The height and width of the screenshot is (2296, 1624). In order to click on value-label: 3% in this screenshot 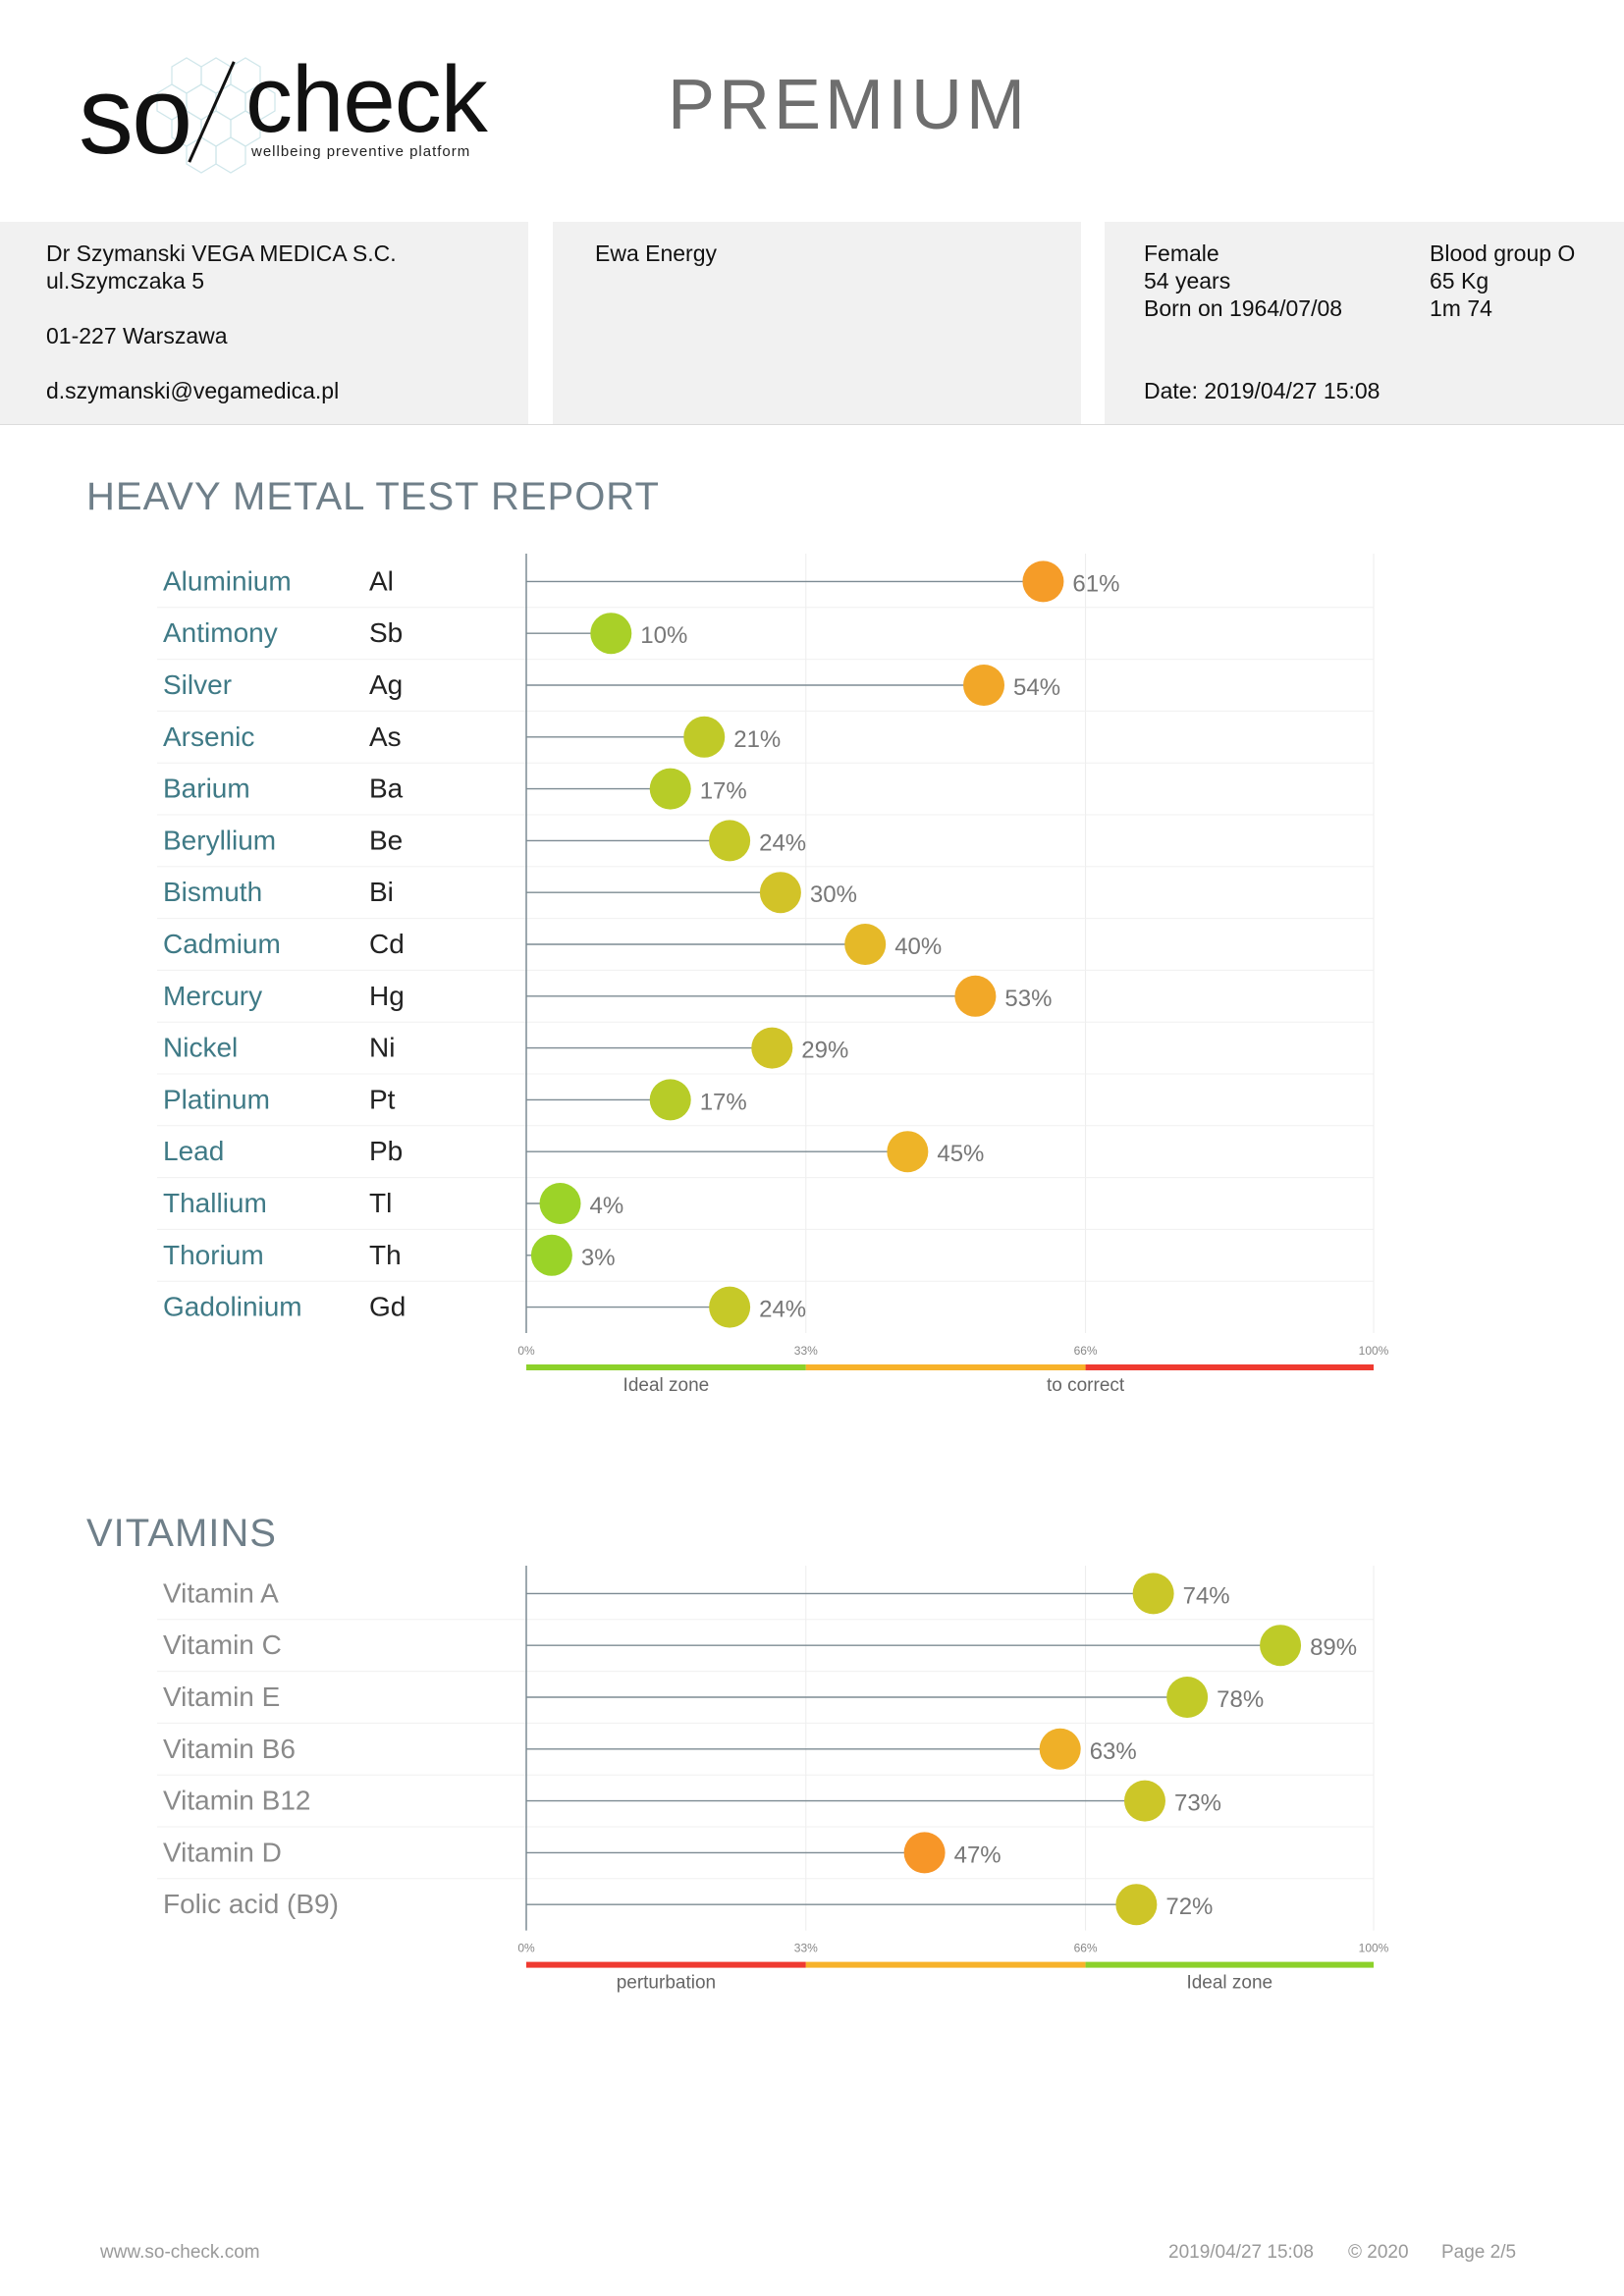, I will do `click(598, 1258)`.